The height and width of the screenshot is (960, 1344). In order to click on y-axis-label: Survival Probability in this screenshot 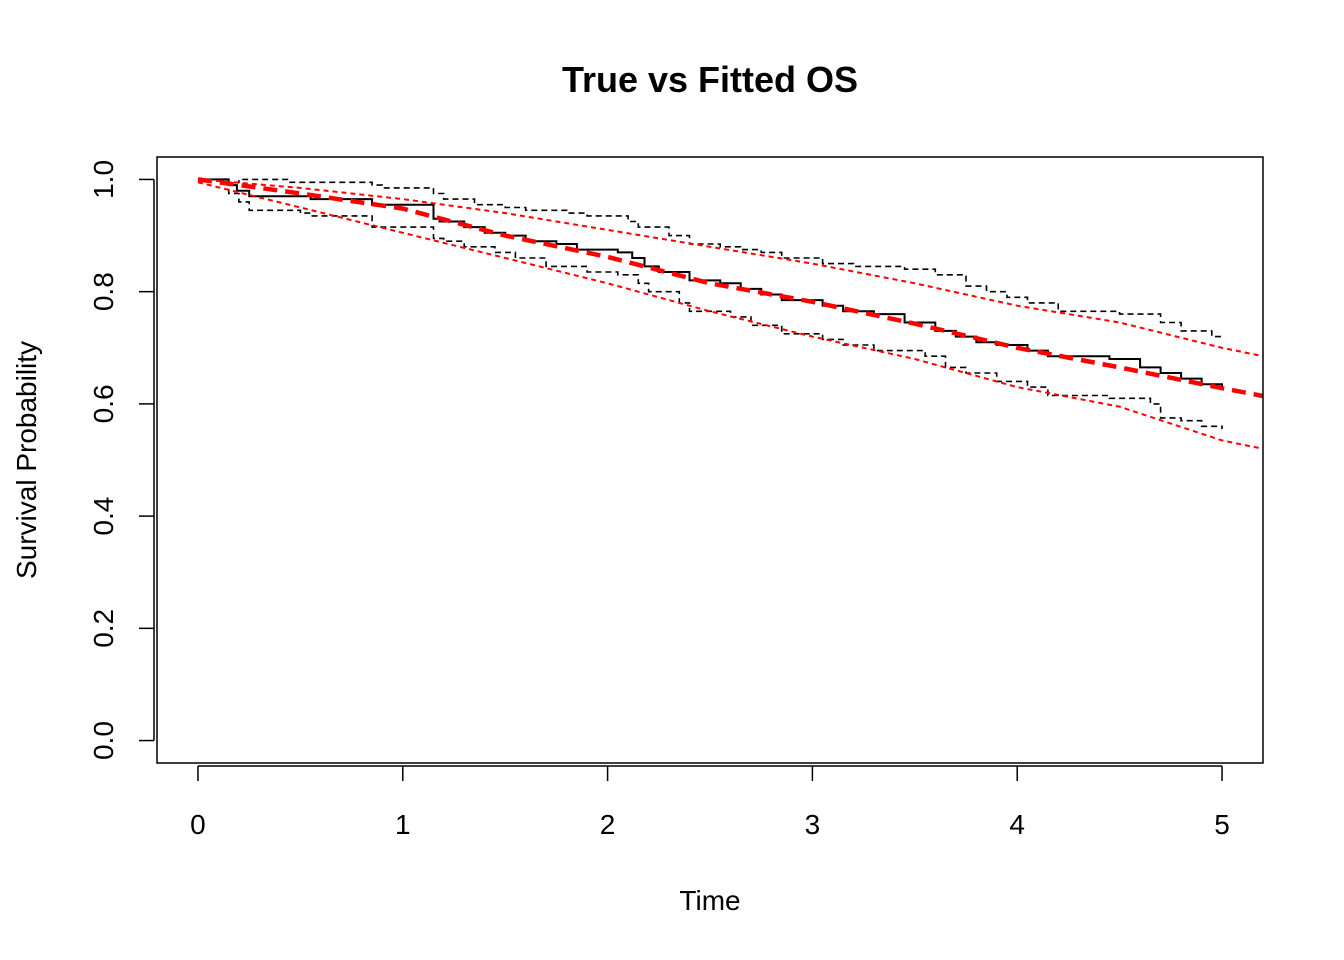, I will do `click(26, 460)`.